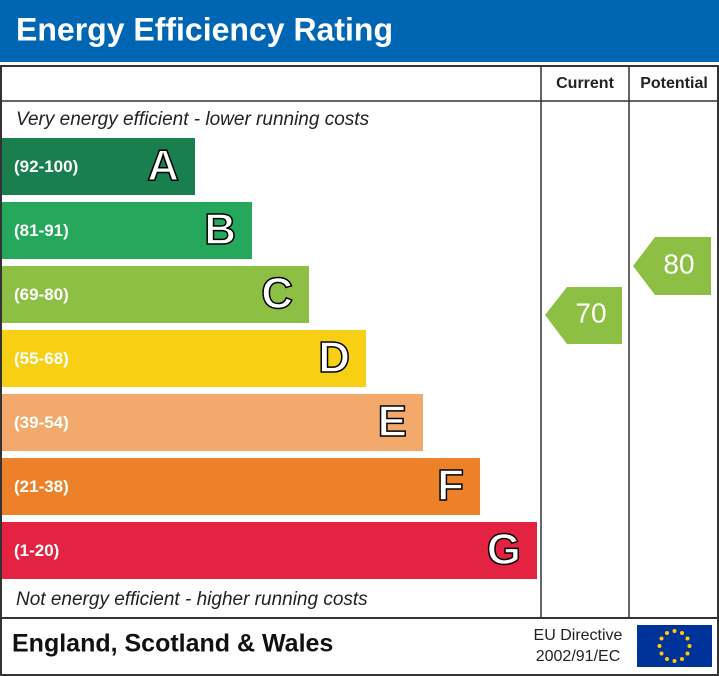 This screenshot has height=676, width=719. I want to click on current-arrow, so click(583, 315).